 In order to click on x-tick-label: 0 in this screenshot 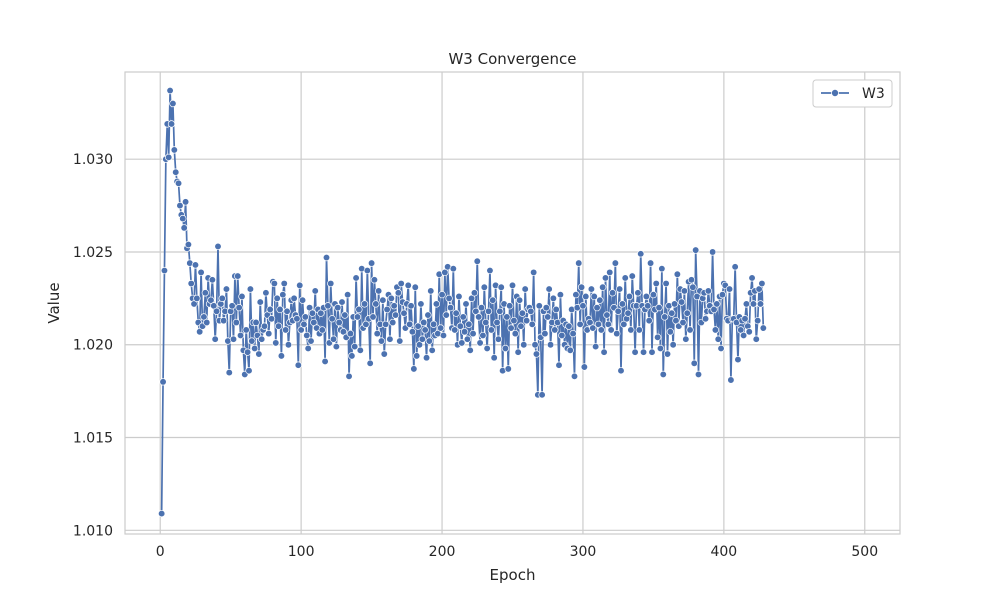, I will do `click(160, 552)`.